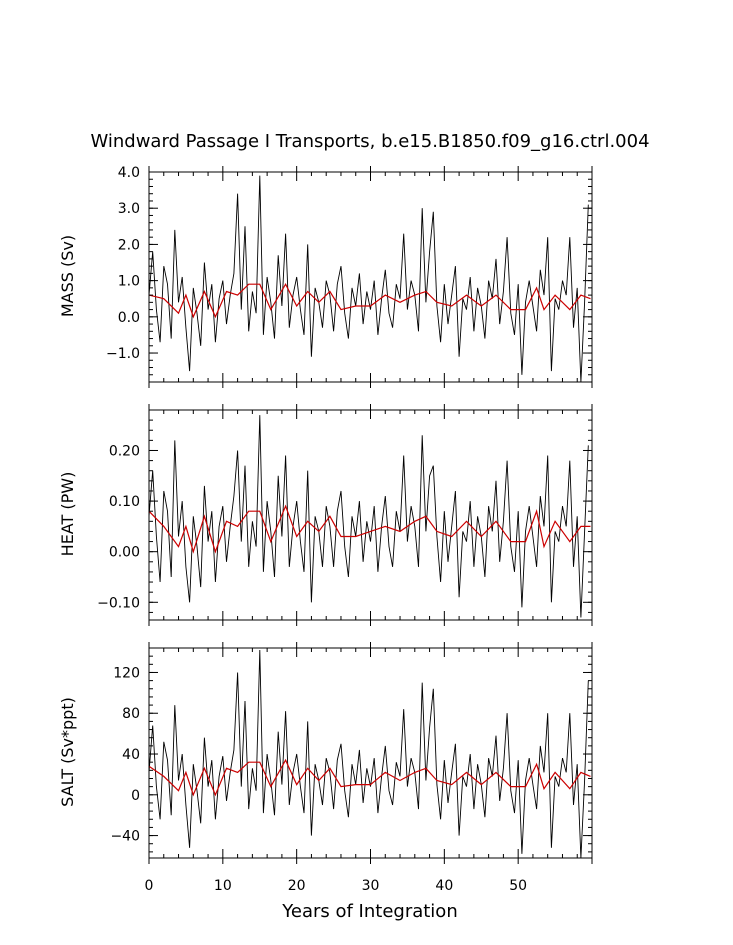  I want to click on salt-y-tick-label: 0, so click(135, 796).